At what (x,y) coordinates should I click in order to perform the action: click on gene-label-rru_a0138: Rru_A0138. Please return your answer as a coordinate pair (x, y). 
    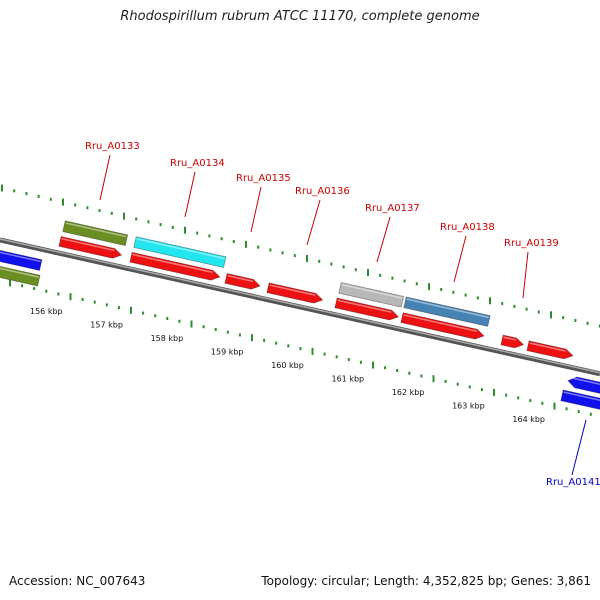
    Looking at the image, I should click on (467, 227).